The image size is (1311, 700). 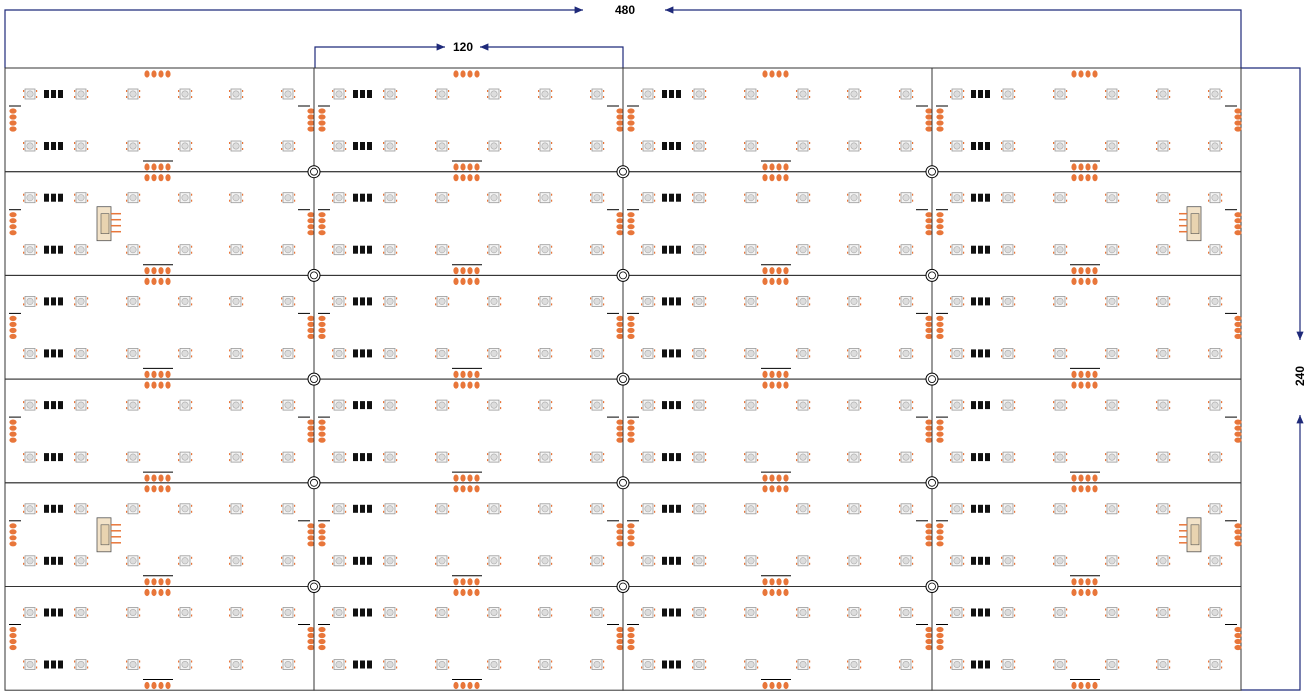 I want to click on dim-line, so click(x=552, y=55).